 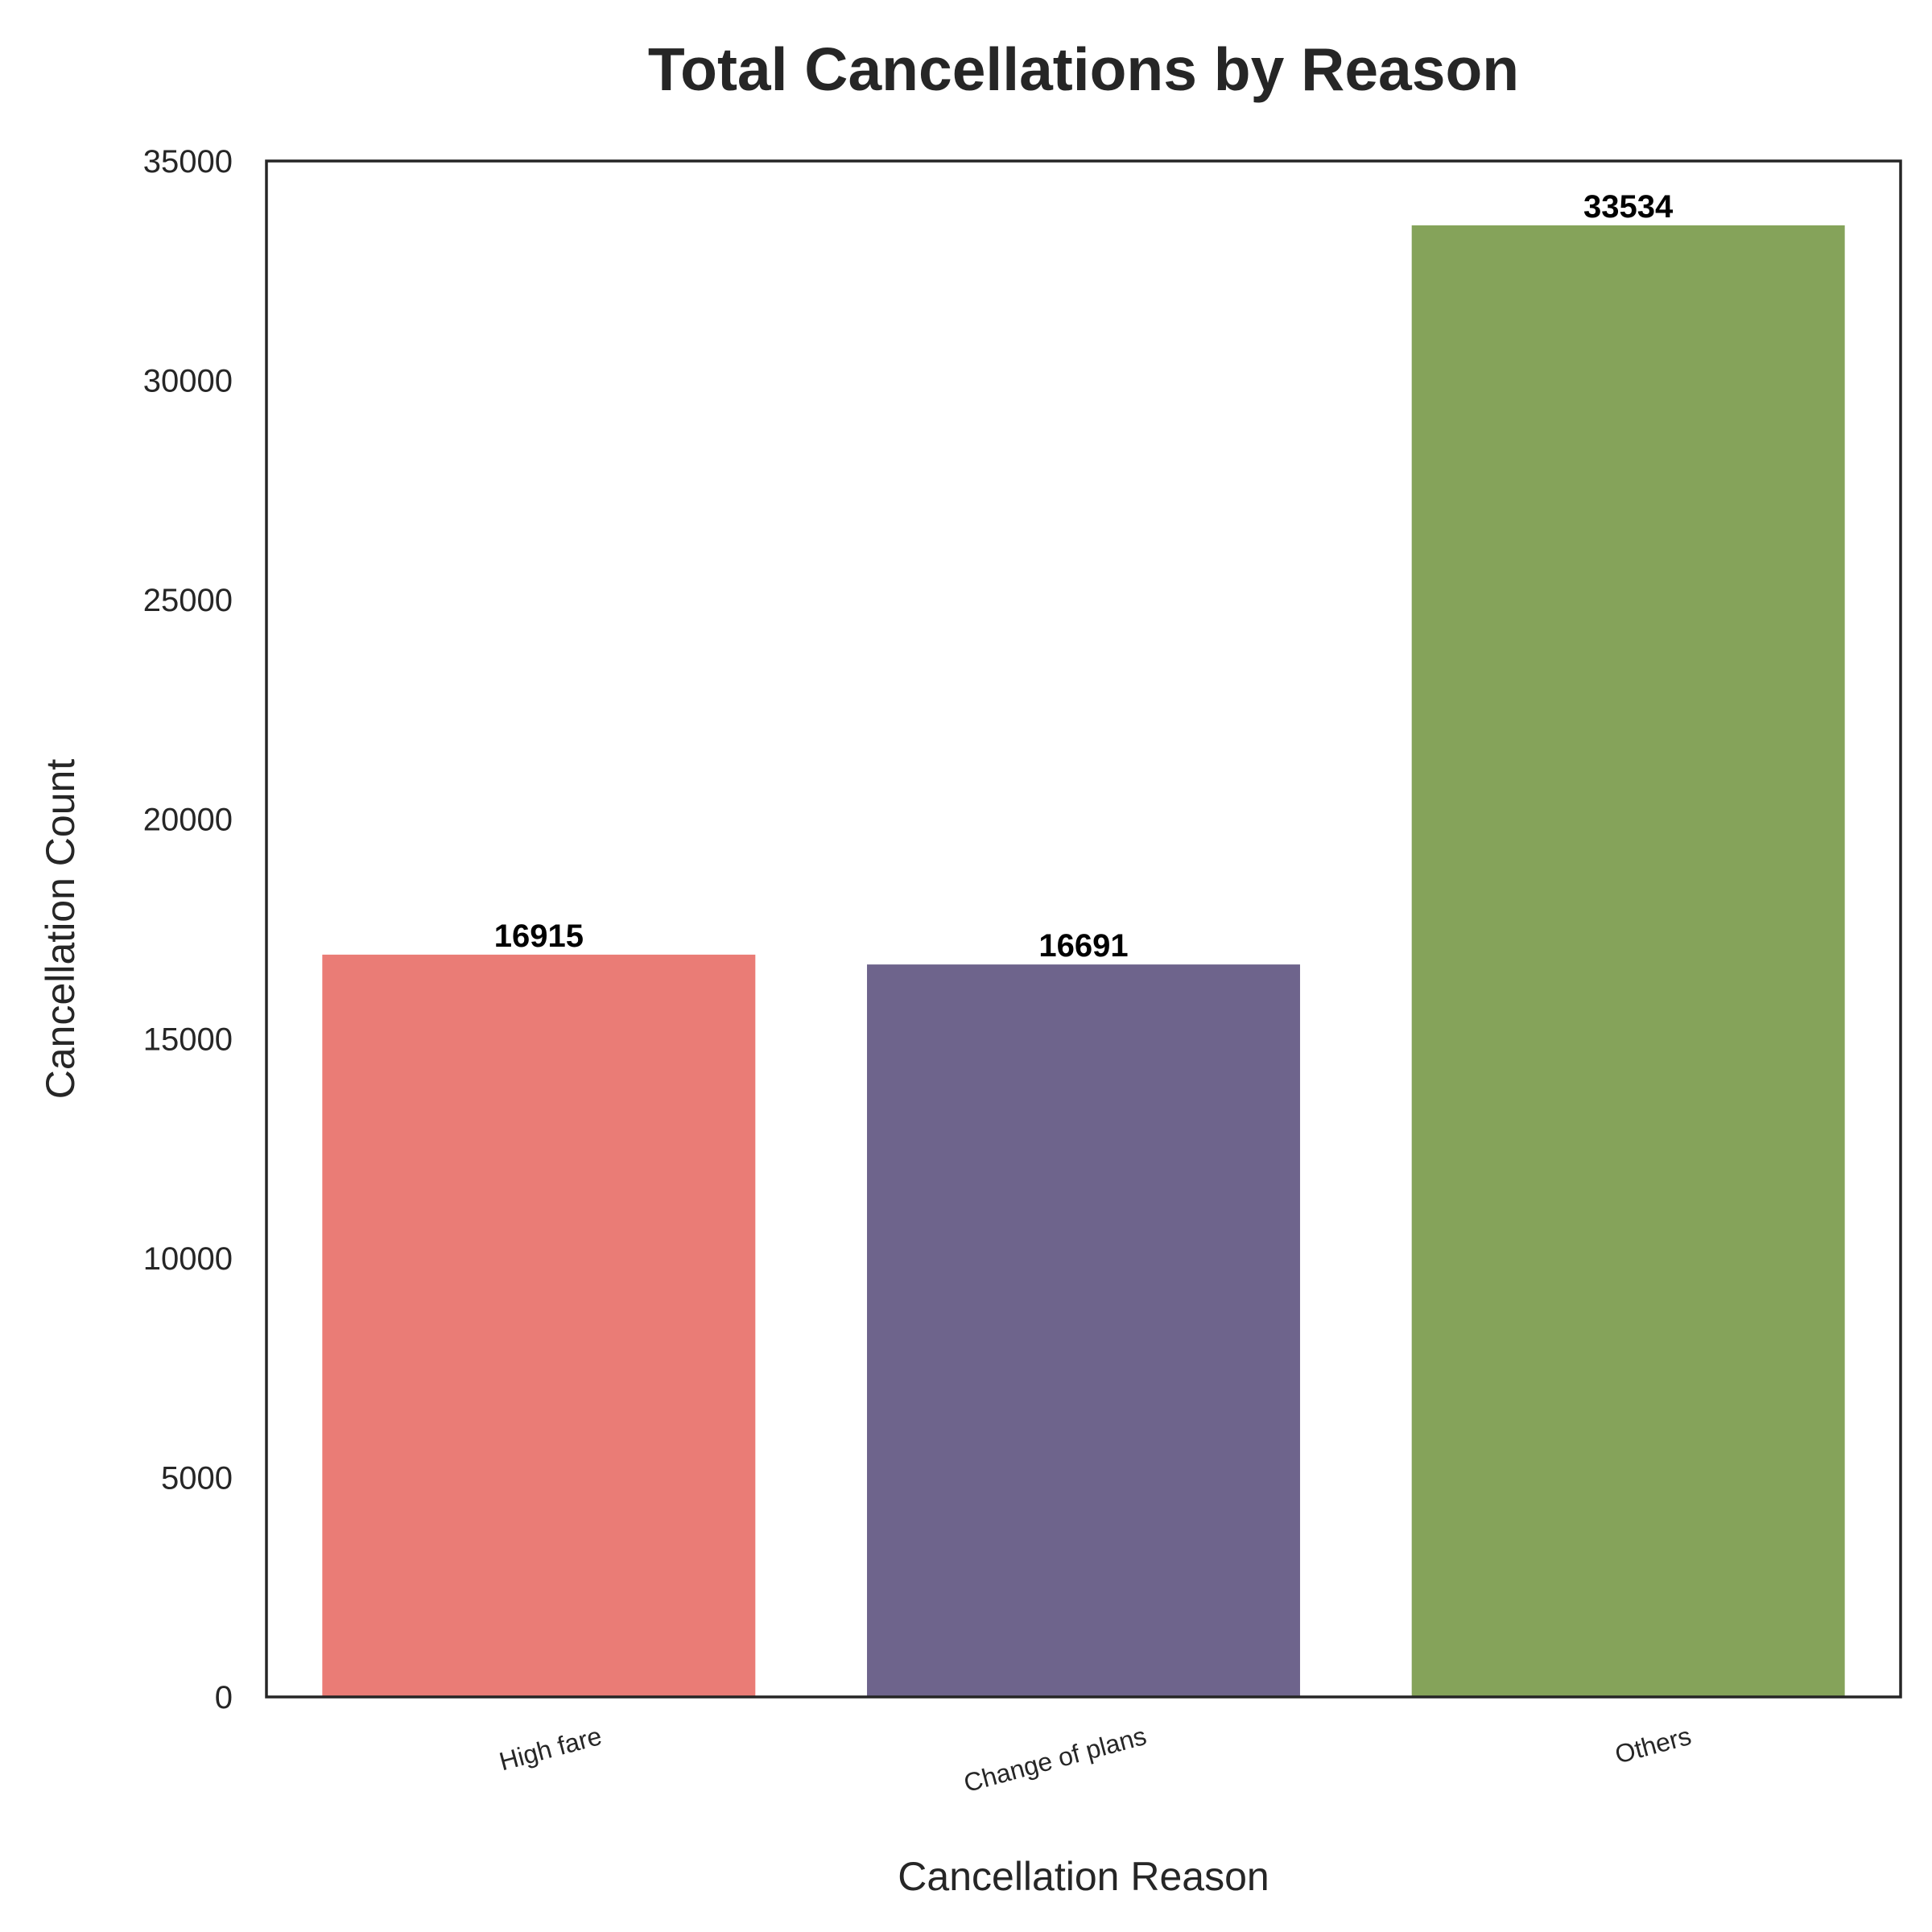 I want to click on x-axis-label: Cancellation Reason, so click(x=1083, y=1876).